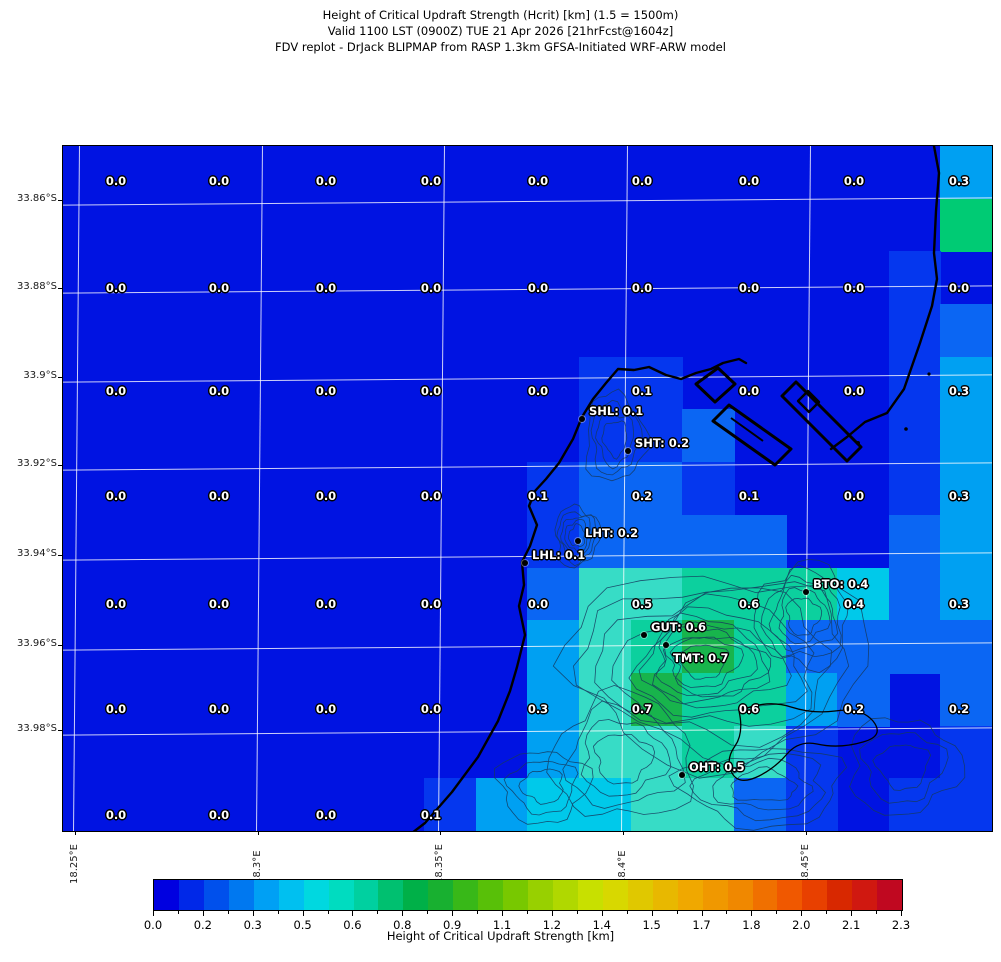  Describe the element at coordinates (552, 925) in the screenshot. I see `colorbar-tick-label: 1.2` at that location.